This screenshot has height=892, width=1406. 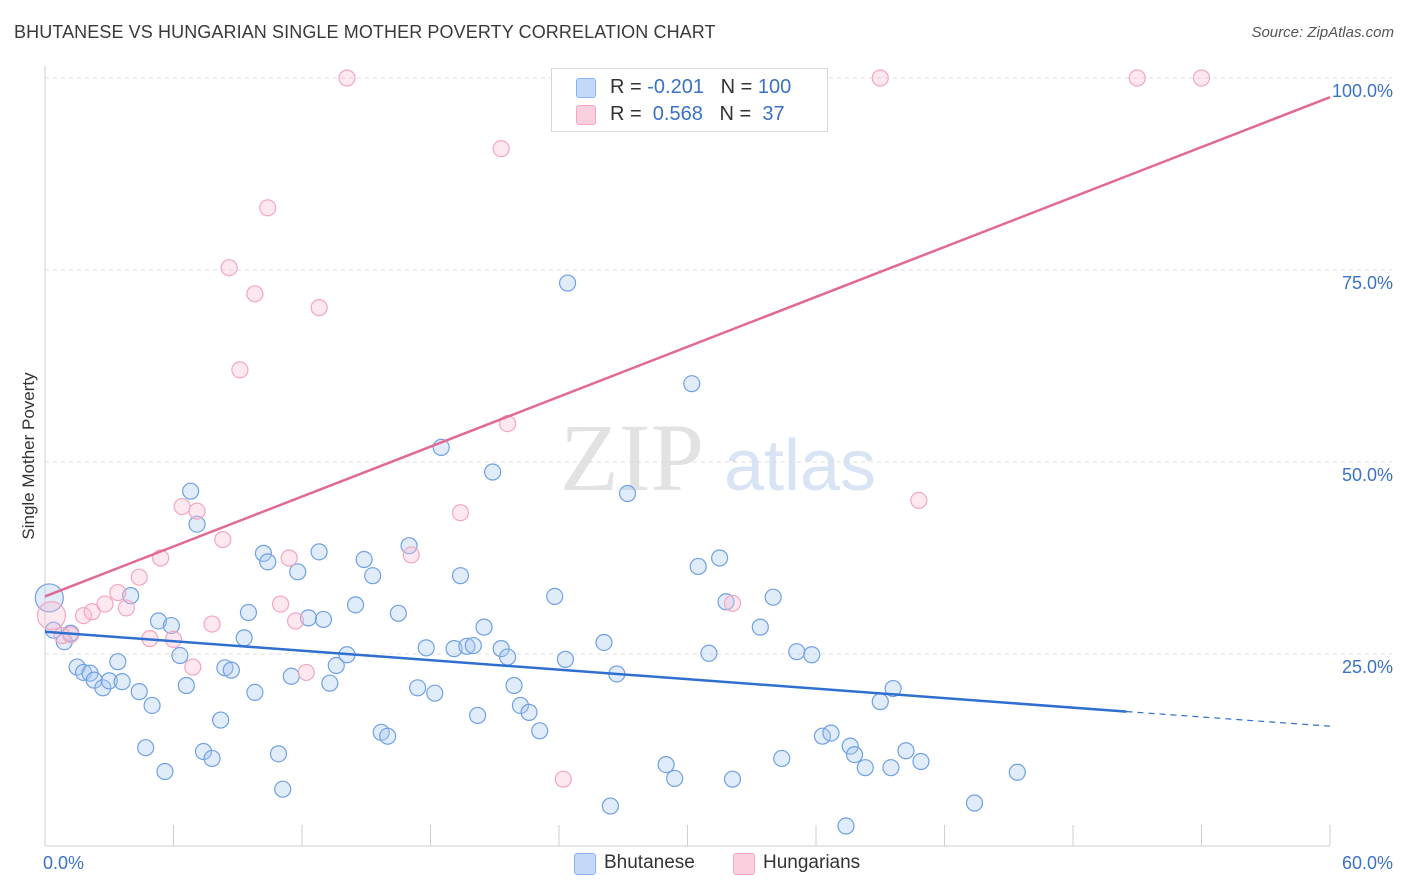 What do you see at coordinates (689, 100) in the screenshot?
I see `correlation-legend: R = -0.201 N = 100 R = 0.568 N = 37` at bounding box center [689, 100].